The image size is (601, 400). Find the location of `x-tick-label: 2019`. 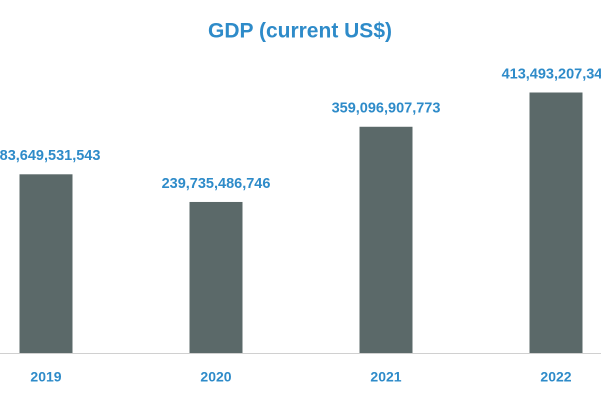

x-tick-label: 2019 is located at coordinates (45, 377).